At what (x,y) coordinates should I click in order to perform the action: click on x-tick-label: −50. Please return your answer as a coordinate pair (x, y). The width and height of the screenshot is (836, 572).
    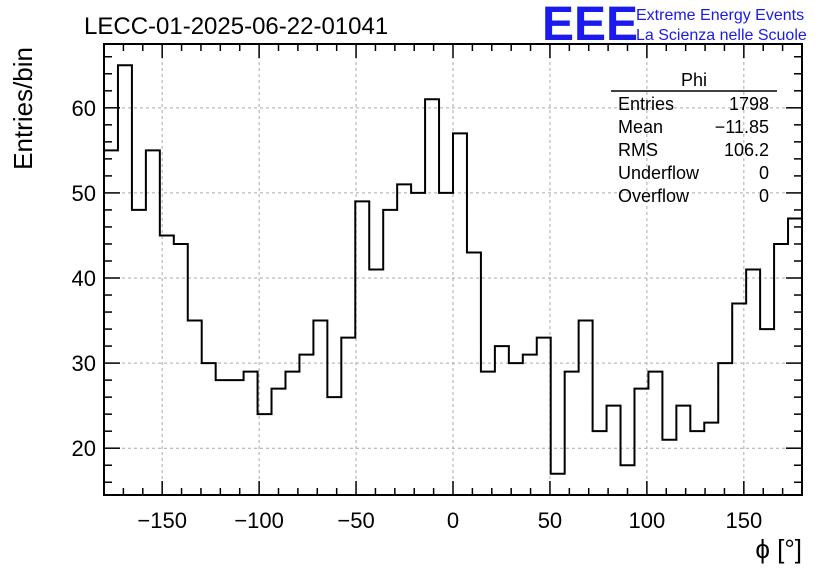
    Looking at the image, I should click on (355, 520).